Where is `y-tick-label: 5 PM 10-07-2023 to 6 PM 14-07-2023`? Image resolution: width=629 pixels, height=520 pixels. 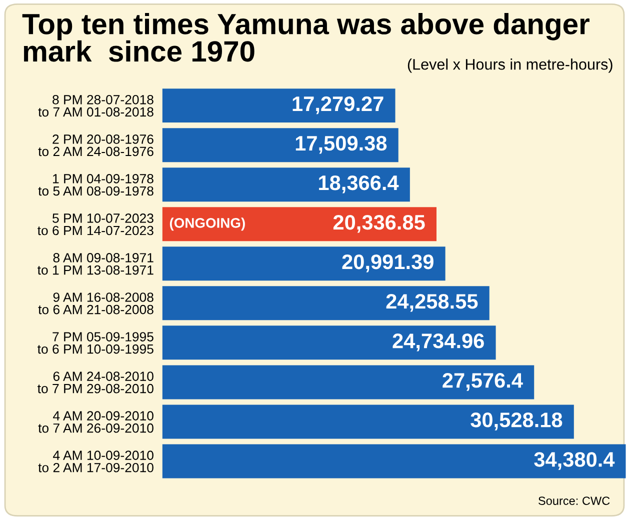
y-tick-label: 5 PM 10-07-2023 to 6 PM 14-07-2023 is located at coordinates (96, 225).